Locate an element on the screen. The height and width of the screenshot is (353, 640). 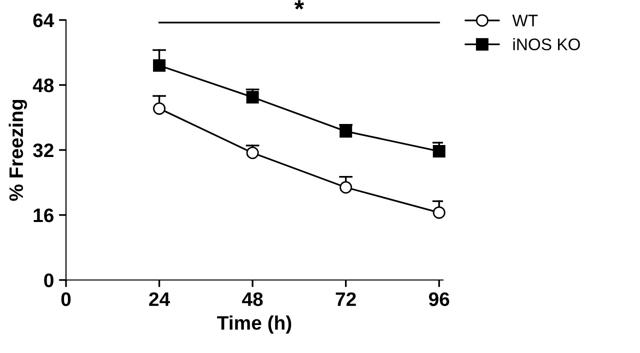
x-tick-label: 72 is located at coordinates (346, 299).